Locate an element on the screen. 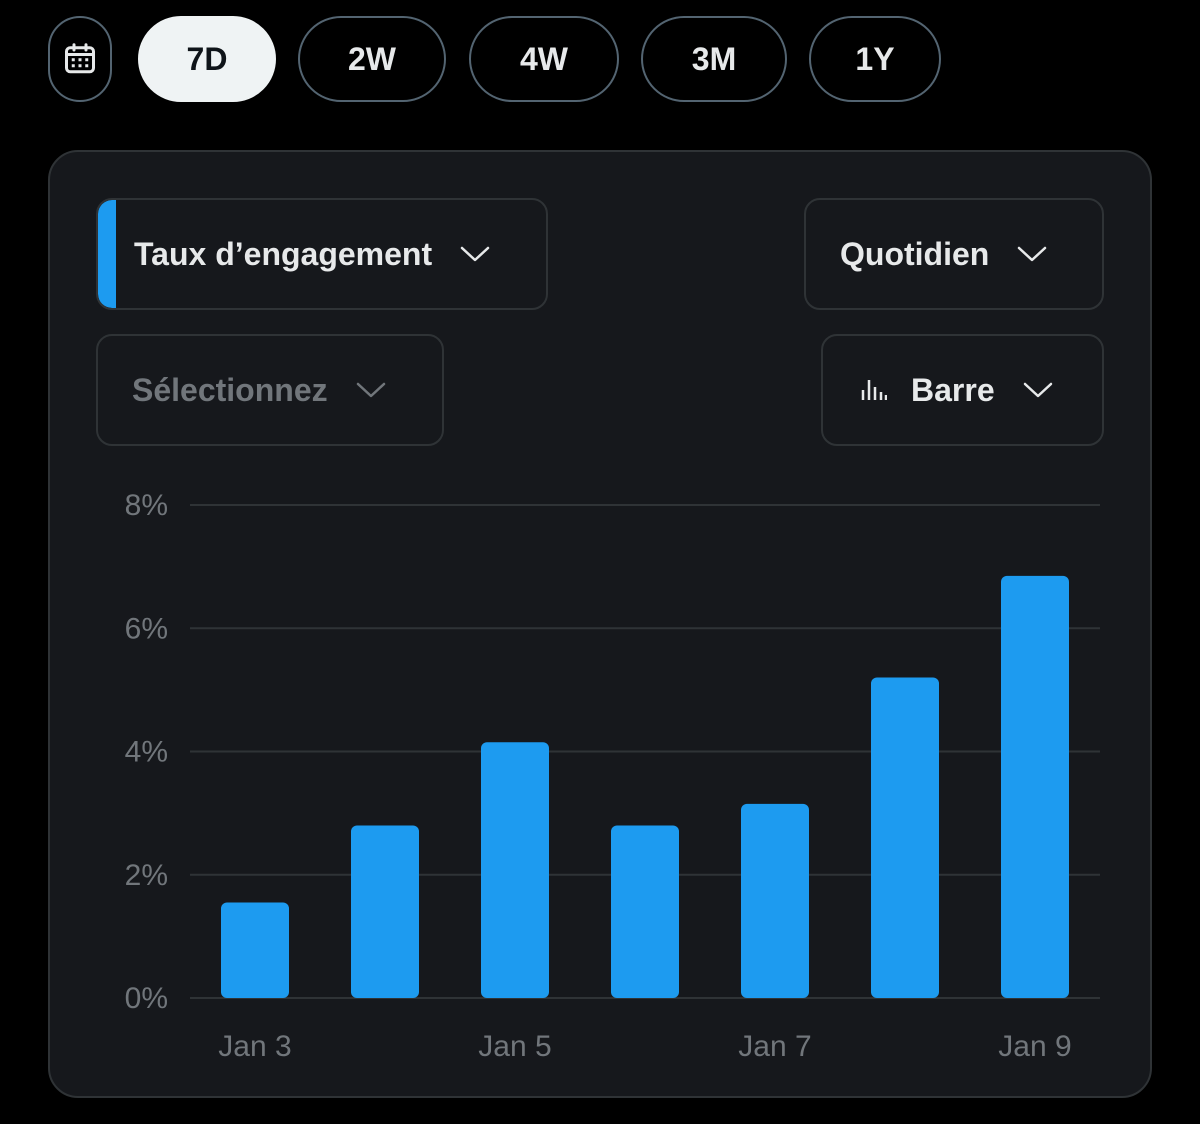 Image resolution: width=1200 pixels, height=1124 pixels. compare-metric-dropdown: Sélectionnez is located at coordinates (270, 390).